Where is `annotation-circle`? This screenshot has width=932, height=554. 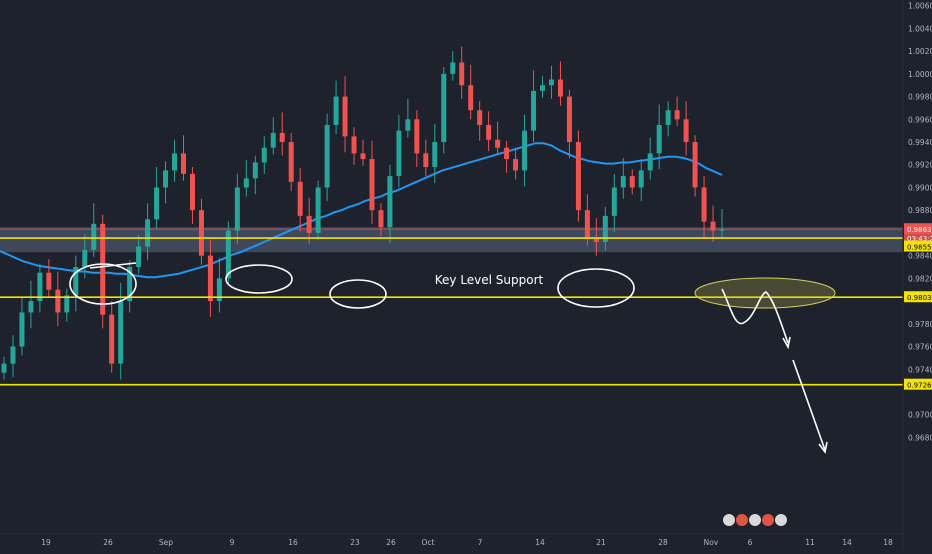 annotation-circle is located at coordinates (358, 294).